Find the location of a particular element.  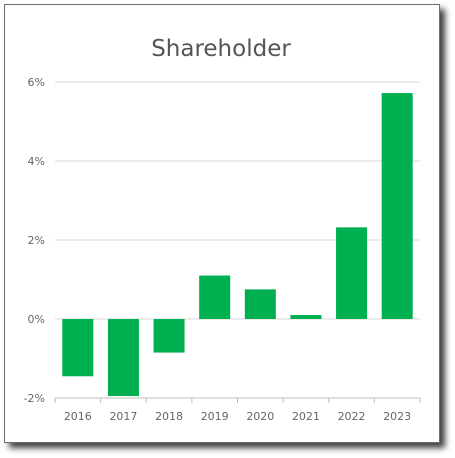

y-tick-label: -2% is located at coordinates (34, 398).